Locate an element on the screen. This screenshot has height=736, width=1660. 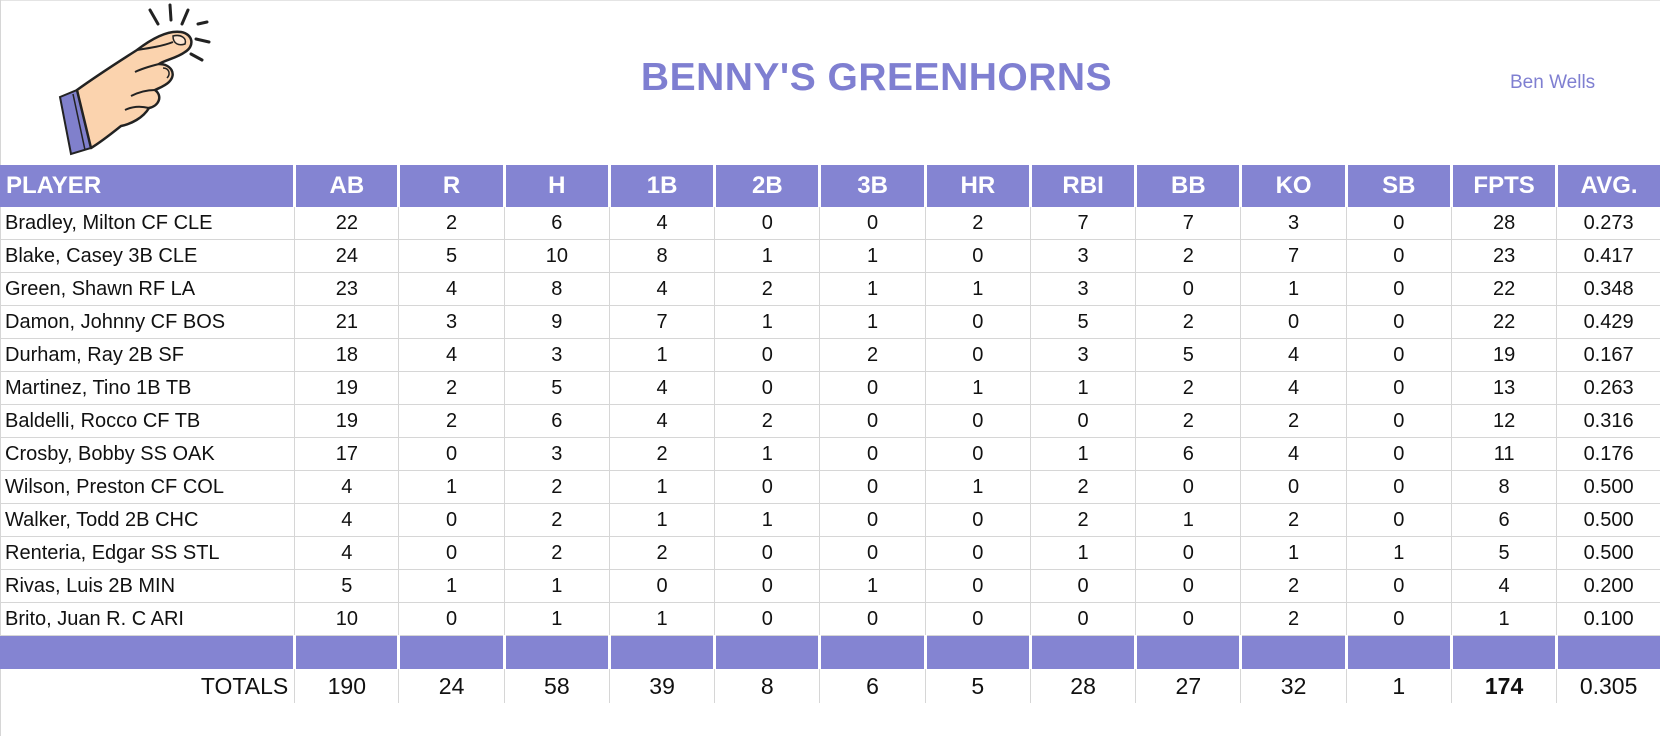
total-r: 24 is located at coordinates (451, 686).